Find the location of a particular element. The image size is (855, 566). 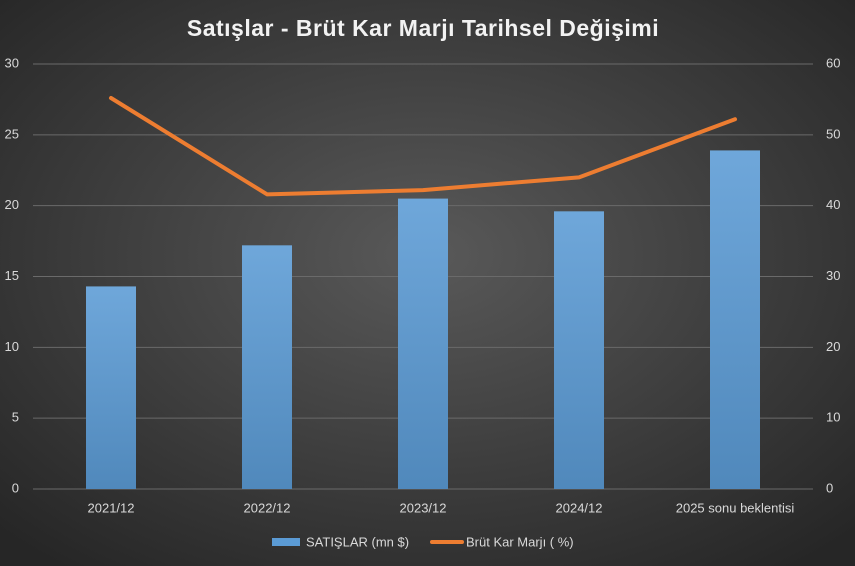

x-tick-label: 2025 sonu beklentisi is located at coordinates (735, 507).